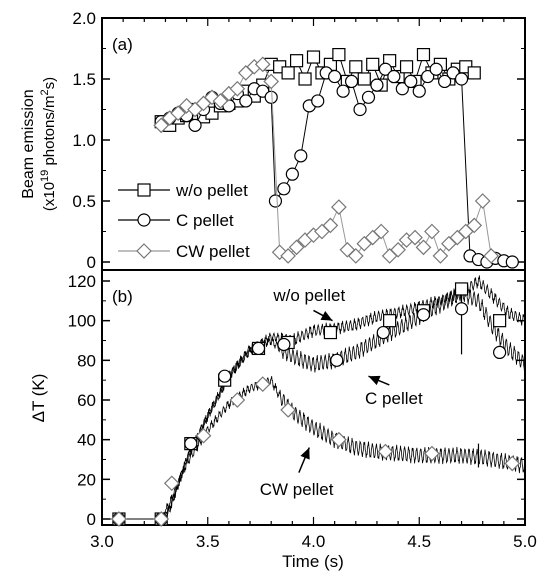  What do you see at coordinates (208, 541) in the screenshot?
I see `panel-b-x-tick-label: 3.5` at bounding box center [208, 541].